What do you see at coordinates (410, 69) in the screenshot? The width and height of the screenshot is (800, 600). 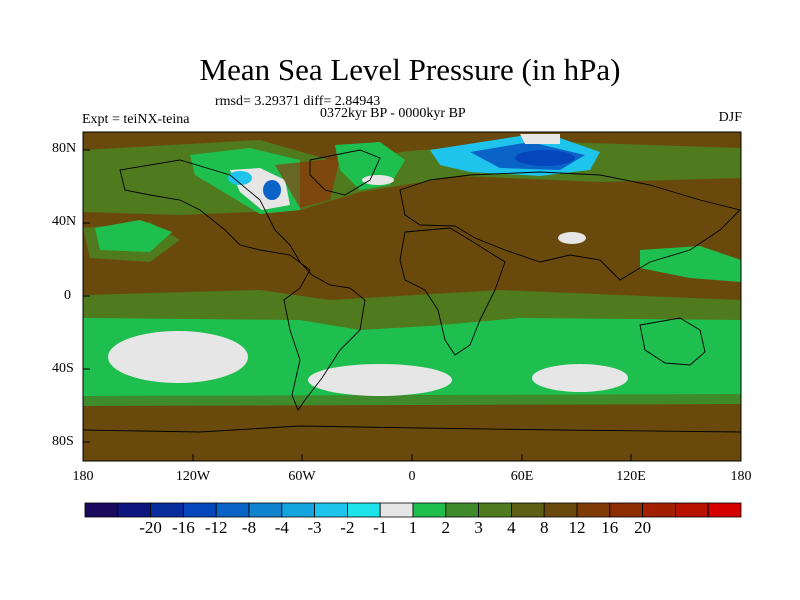 I see `chart-title: Mean Sea Level Pressure (in hPa)` at bounding box center [410, 69].